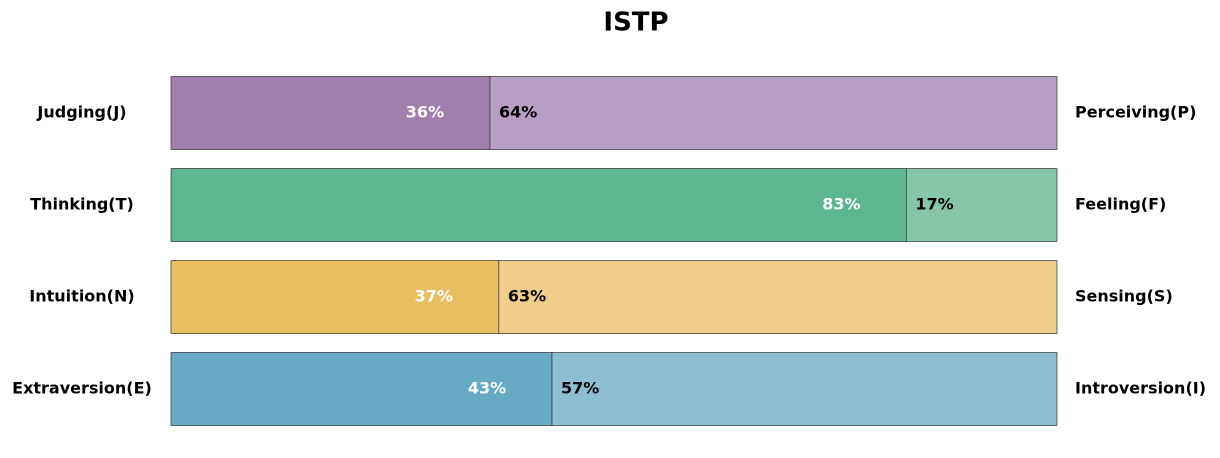 This screenshot has height=458, width=1220. What do you see at coordinates (82, 388) in the screenshot?
I see `left-category-label: Extraversion(E)` at bounding box center [82, 388].